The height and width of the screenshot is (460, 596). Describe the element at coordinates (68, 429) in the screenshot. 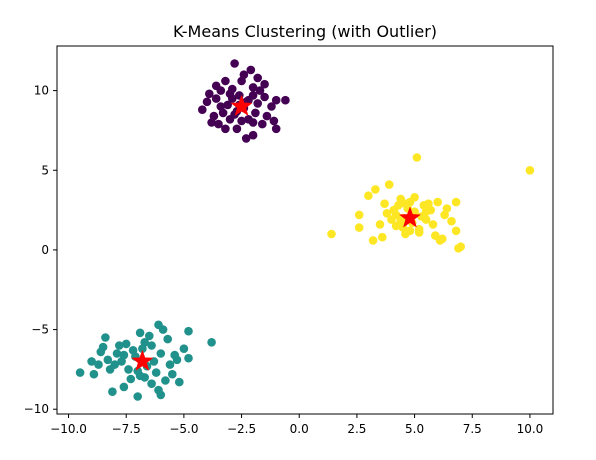

I see `x-tick-label: −10.0` at that location.